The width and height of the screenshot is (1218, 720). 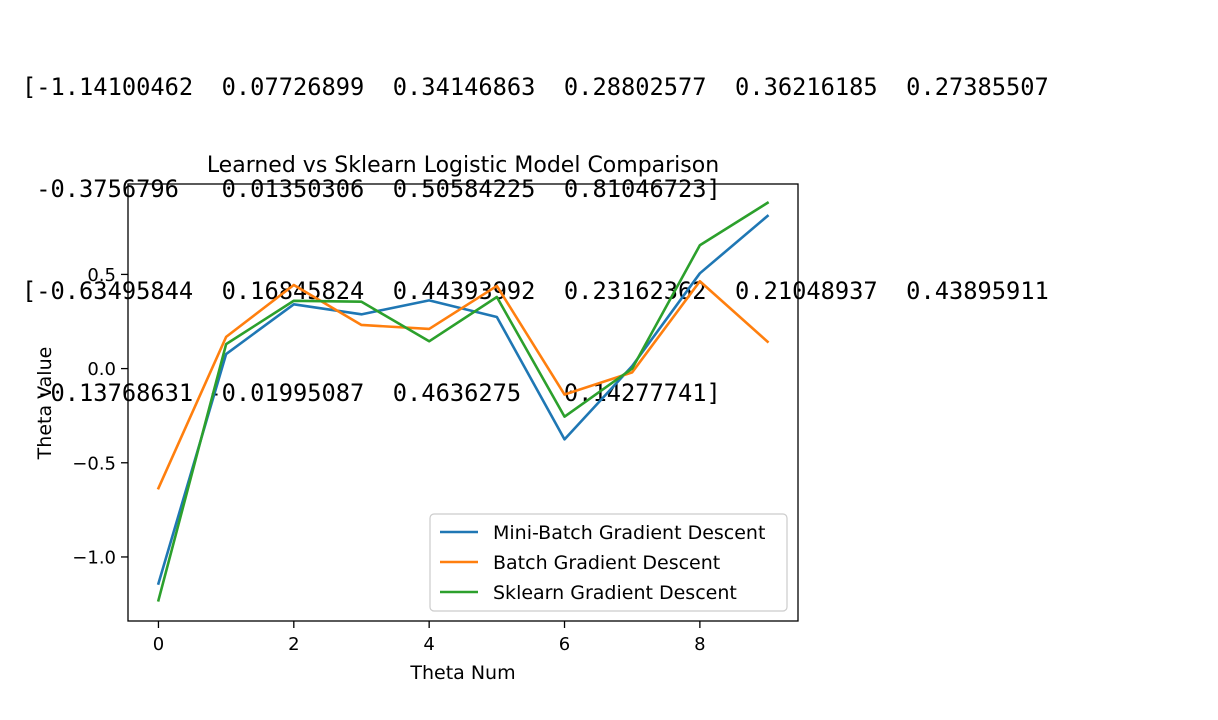 I want to click on legend-box, so click(x=608, y=562).